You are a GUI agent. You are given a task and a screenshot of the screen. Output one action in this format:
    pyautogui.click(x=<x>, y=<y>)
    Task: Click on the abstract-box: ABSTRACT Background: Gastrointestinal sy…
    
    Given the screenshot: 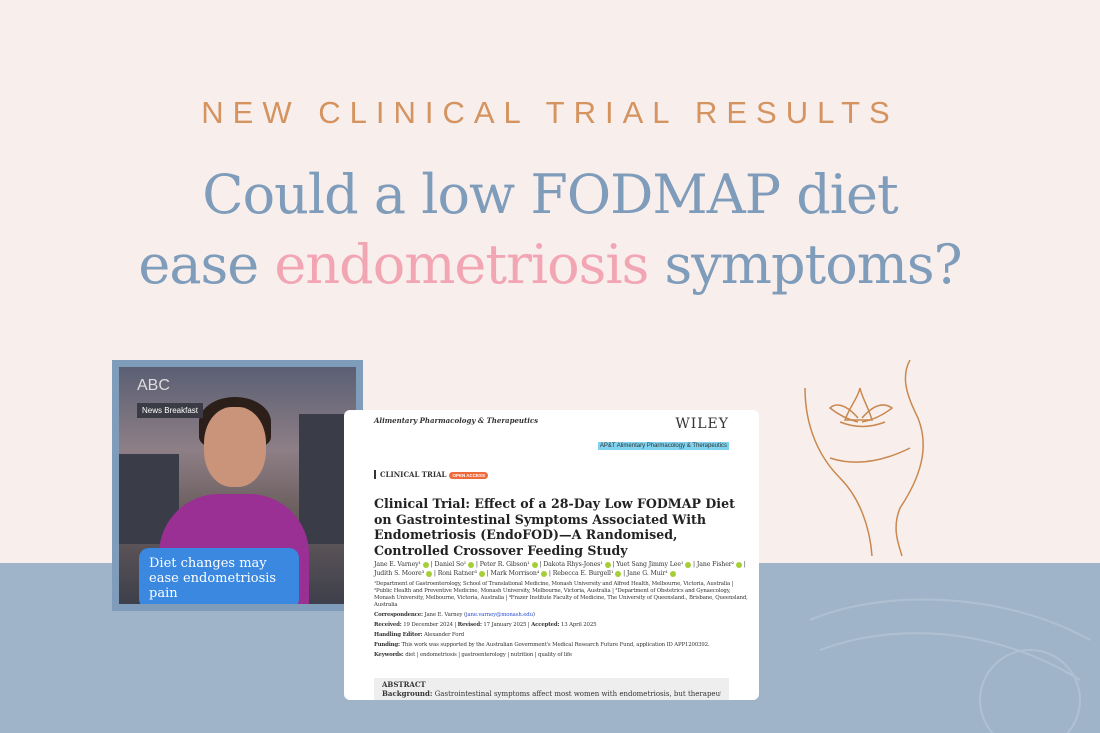 What is the action you would take?
    pyautogui.click(x=551, y=689)
    